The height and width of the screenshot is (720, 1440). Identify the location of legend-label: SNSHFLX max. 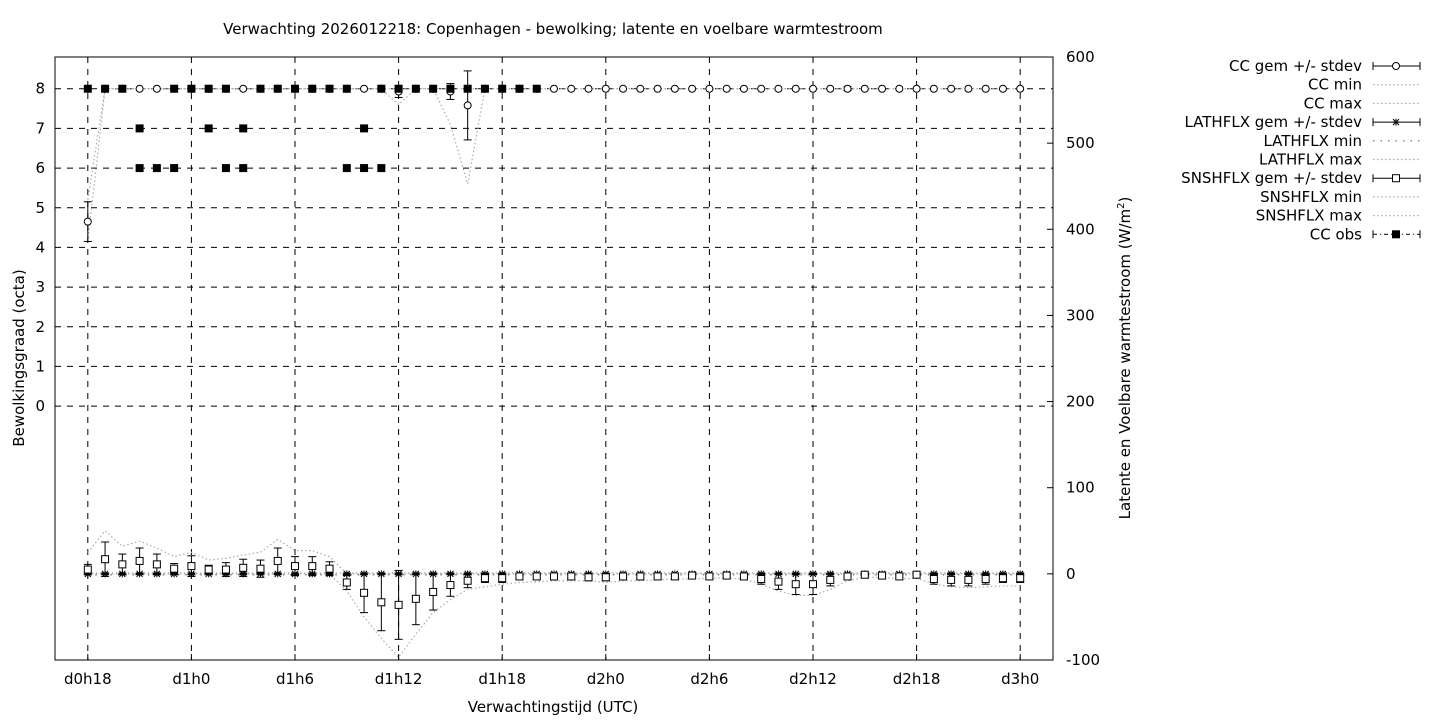
(1309, 216).